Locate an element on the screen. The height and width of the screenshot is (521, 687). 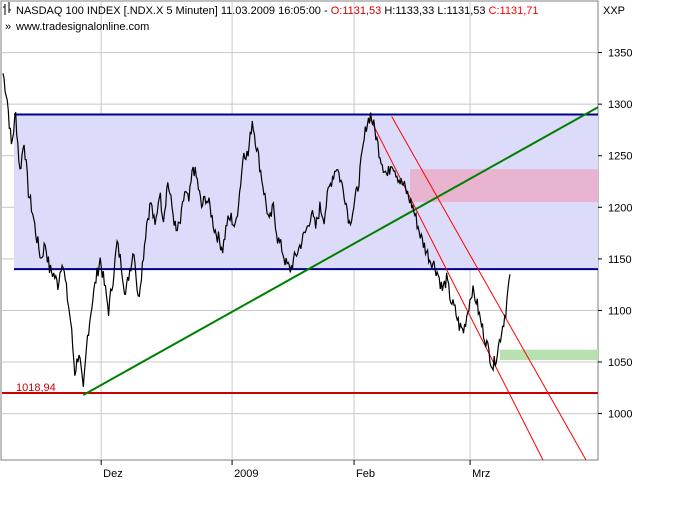
y-tick-label: 1050 is located at coordinates (620, 363).